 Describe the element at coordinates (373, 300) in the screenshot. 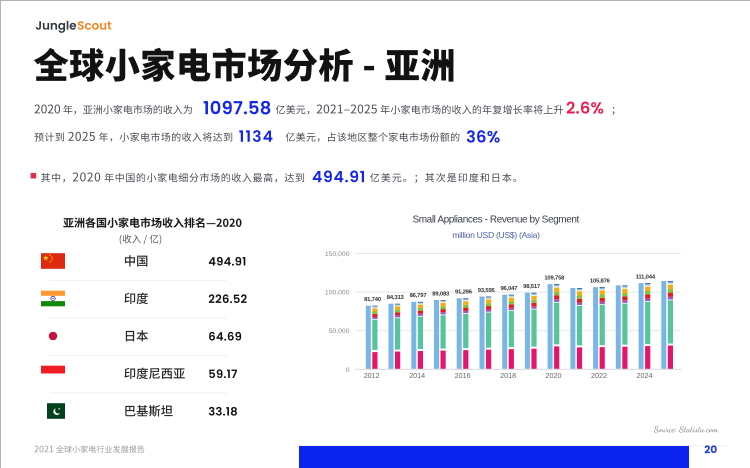

I see `svg-text: 81,740` at that location.